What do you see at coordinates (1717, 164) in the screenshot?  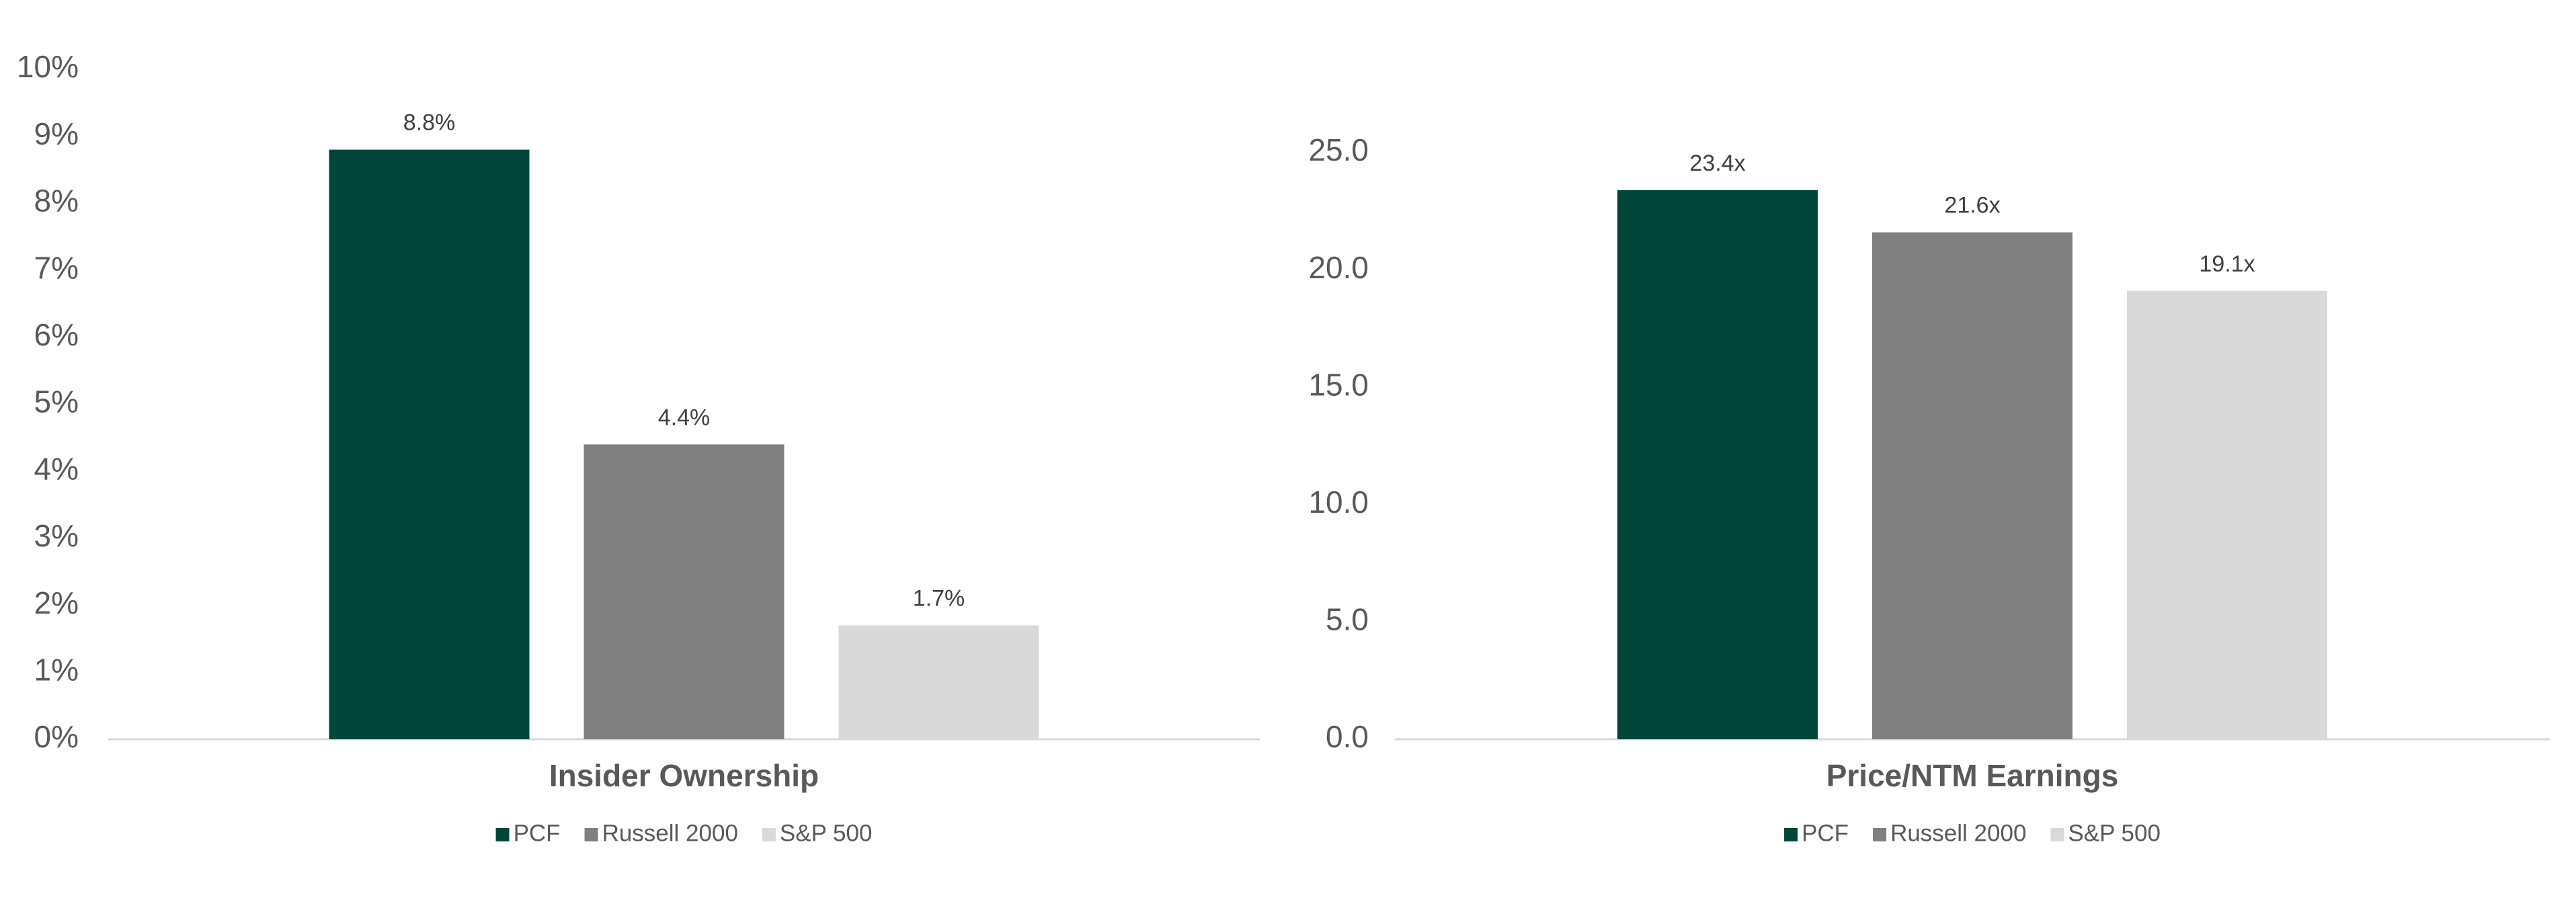 I see `value-label: 23.4x` at bounding box center [1717, 164].